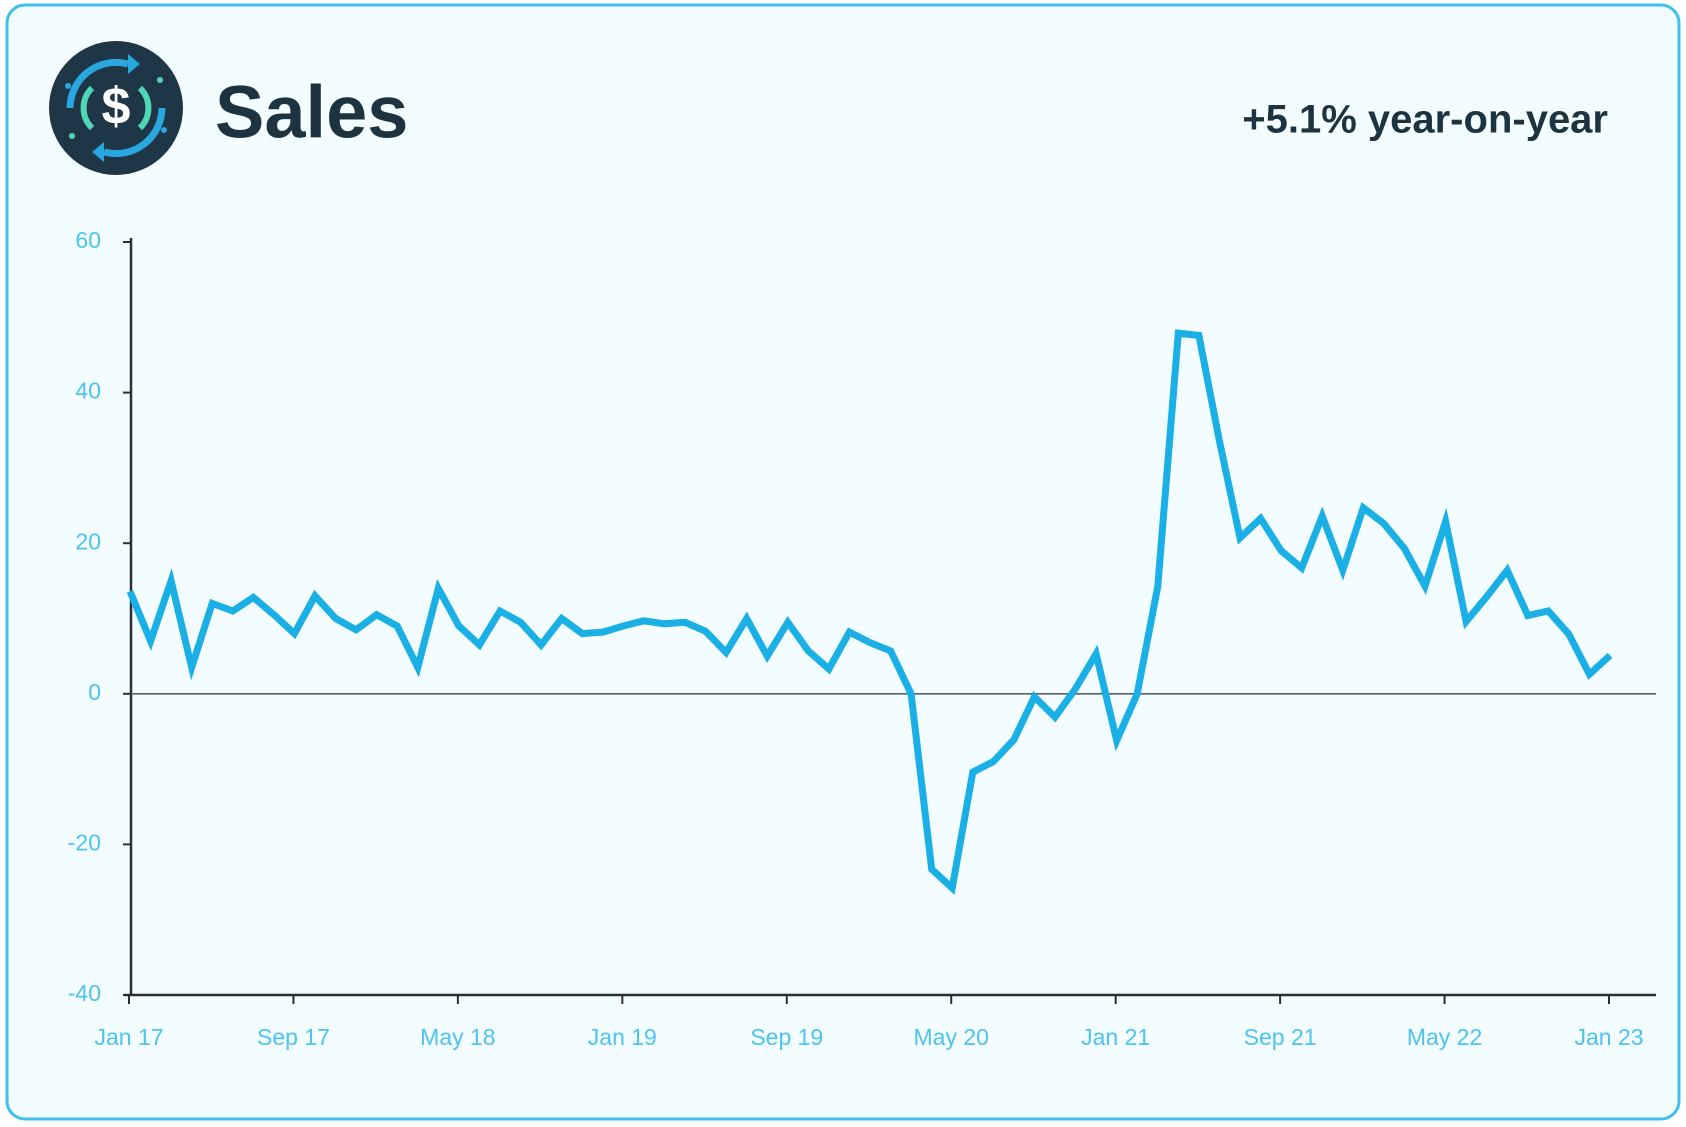 This screenshot has height=1127, width=1686. Describe the element at coordinates (1280, 1037) in the screenshot. I see `x-tick-label: Sep 21` at that location.